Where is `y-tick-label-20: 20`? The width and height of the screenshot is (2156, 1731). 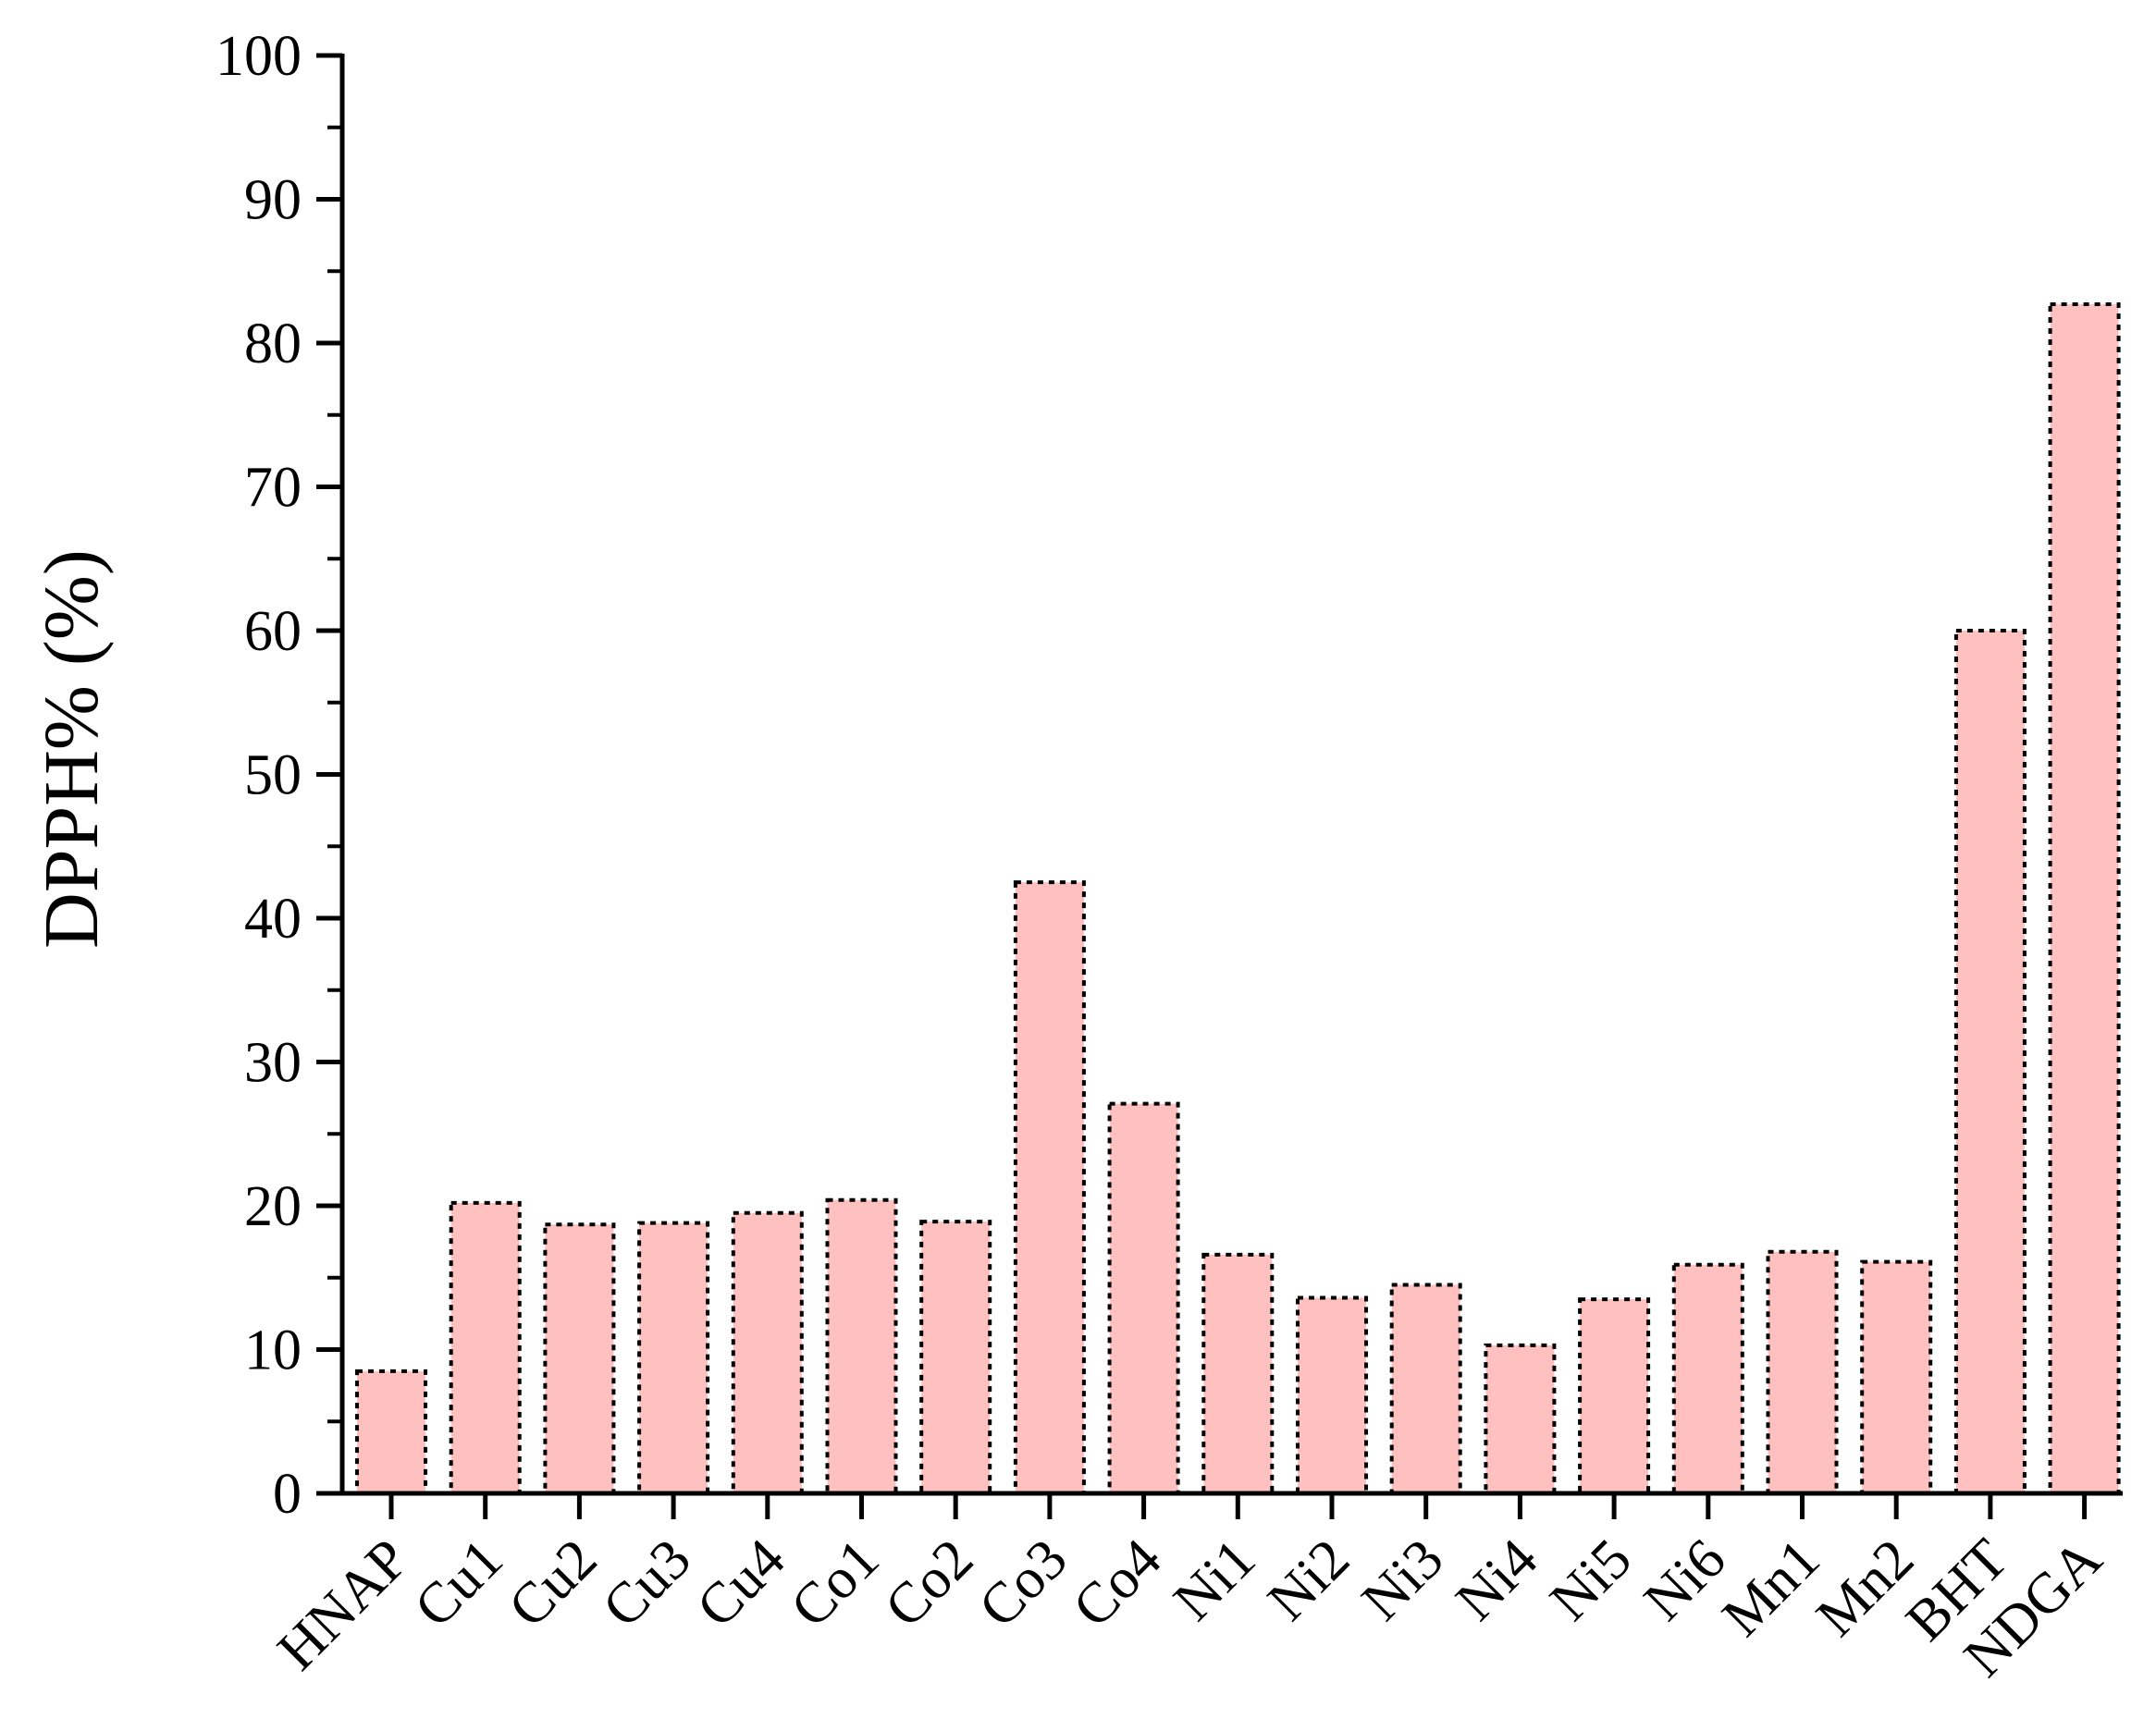
y-tick-label-20: 20 is located at coordinates (273, 1206).